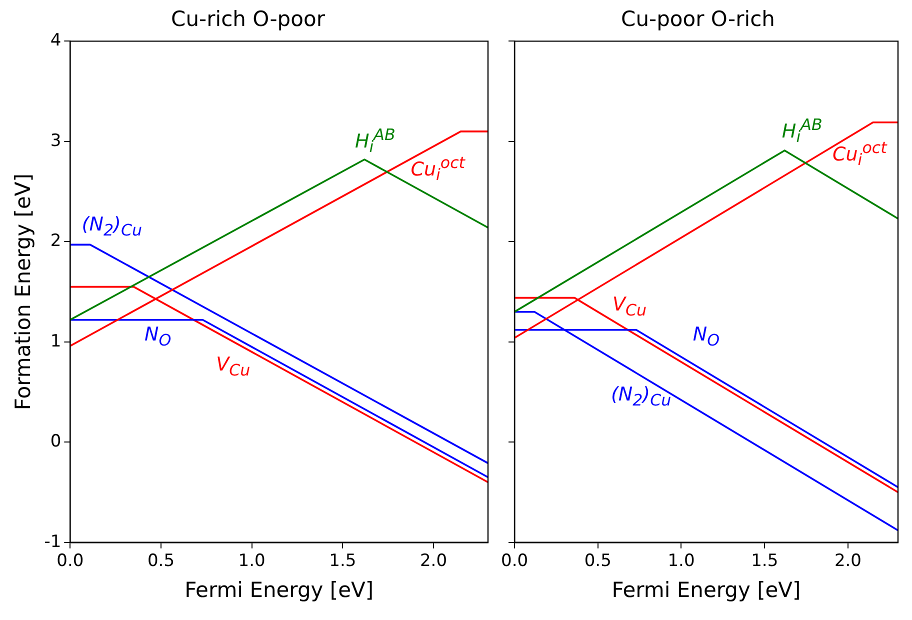  I want to click on y-tick-label: 1, so click(56, 341).